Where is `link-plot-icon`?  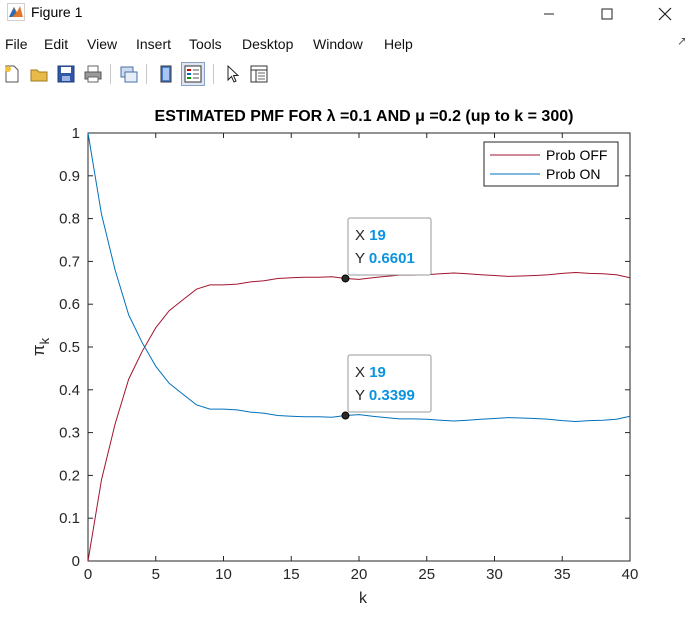
link-plot-icon is located at coordinates (129, 74).